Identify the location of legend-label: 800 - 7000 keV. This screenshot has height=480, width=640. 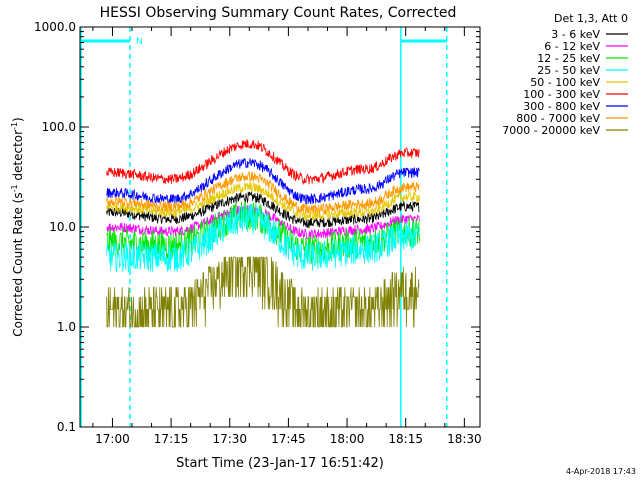
(558, 118).